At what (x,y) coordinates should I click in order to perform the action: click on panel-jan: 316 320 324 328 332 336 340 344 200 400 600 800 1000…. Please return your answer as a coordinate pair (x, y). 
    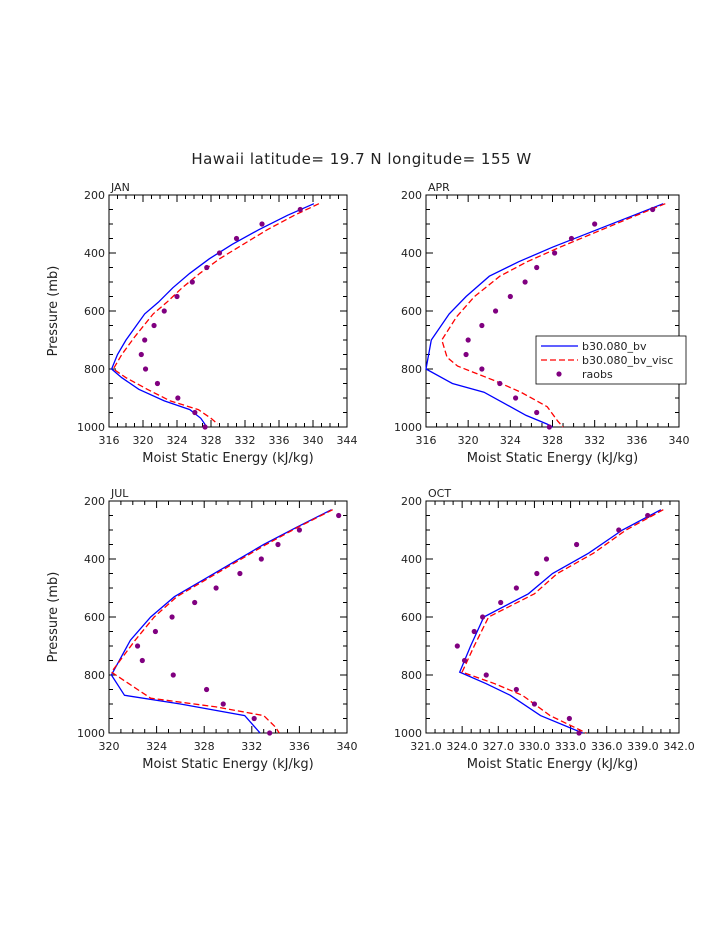
    Looking at the image, I should click on (202, 323).